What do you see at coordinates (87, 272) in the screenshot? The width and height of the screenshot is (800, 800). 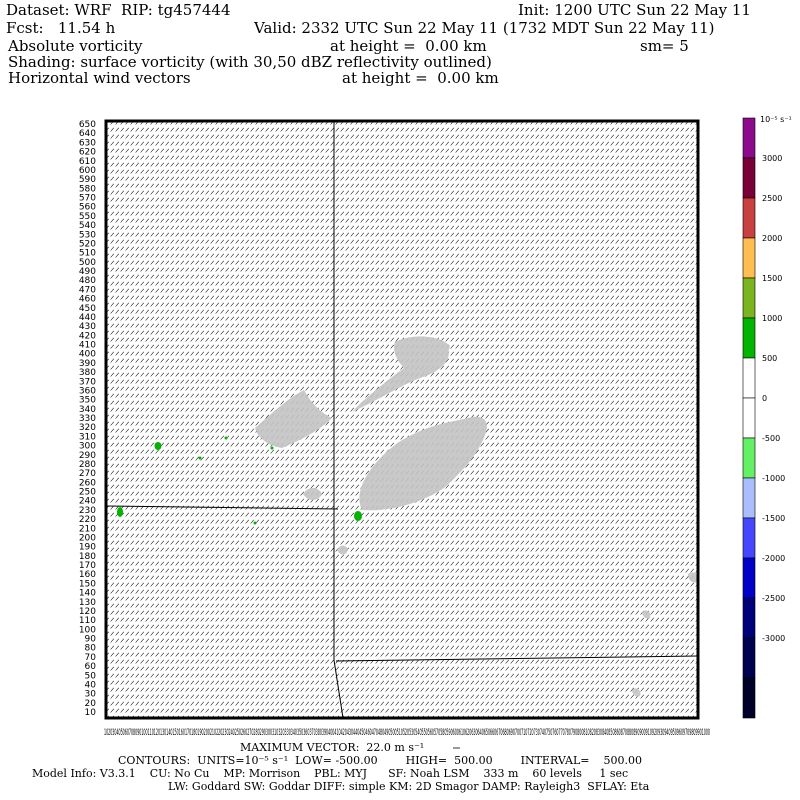 I see `y-tick-label: 490` at bounding box center [87, 272].